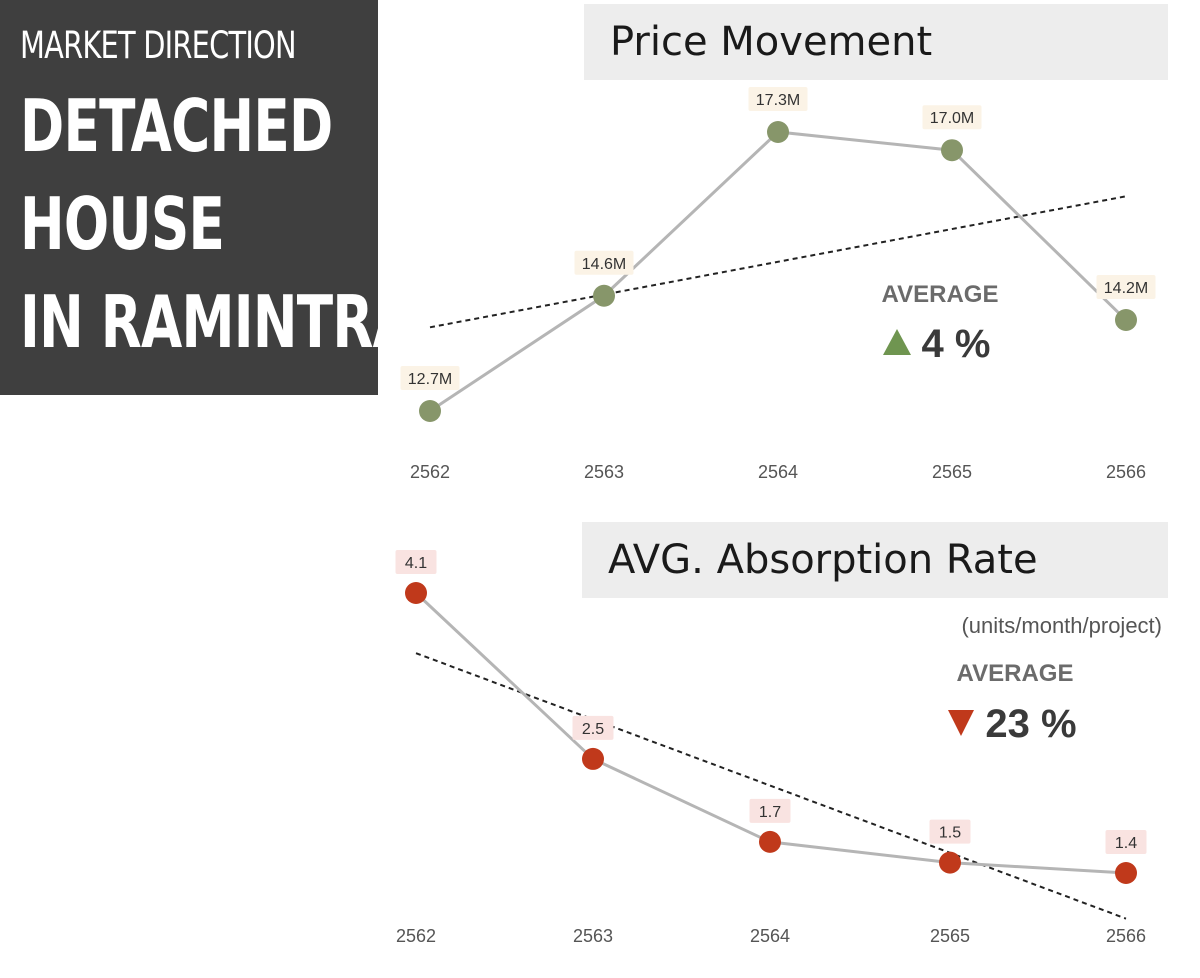 Image resolution: width=1200 pixels, height=978 pixels. I want to click on data-label-1-2: 1.7, so click(770, 812).